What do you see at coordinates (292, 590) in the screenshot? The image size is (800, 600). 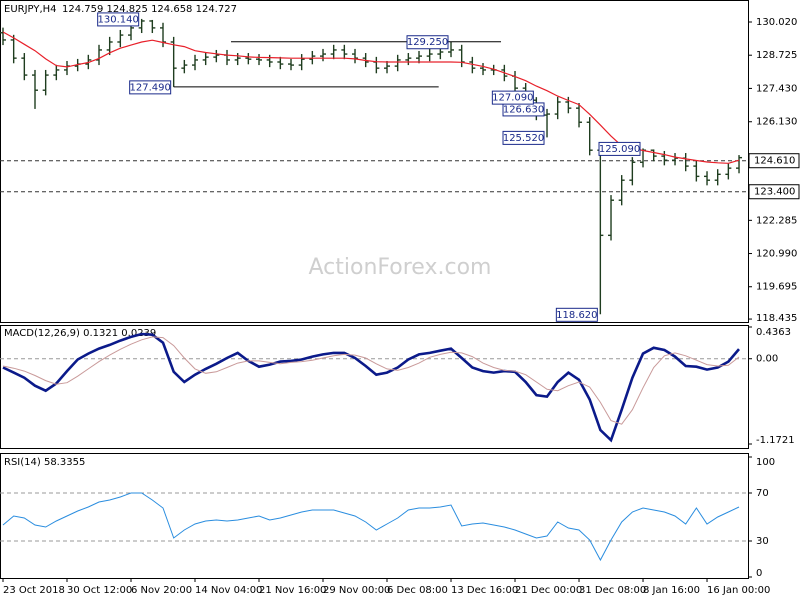 I see `x-tick-label: 21 Nov 16:00` at bounding box center [292, 590].